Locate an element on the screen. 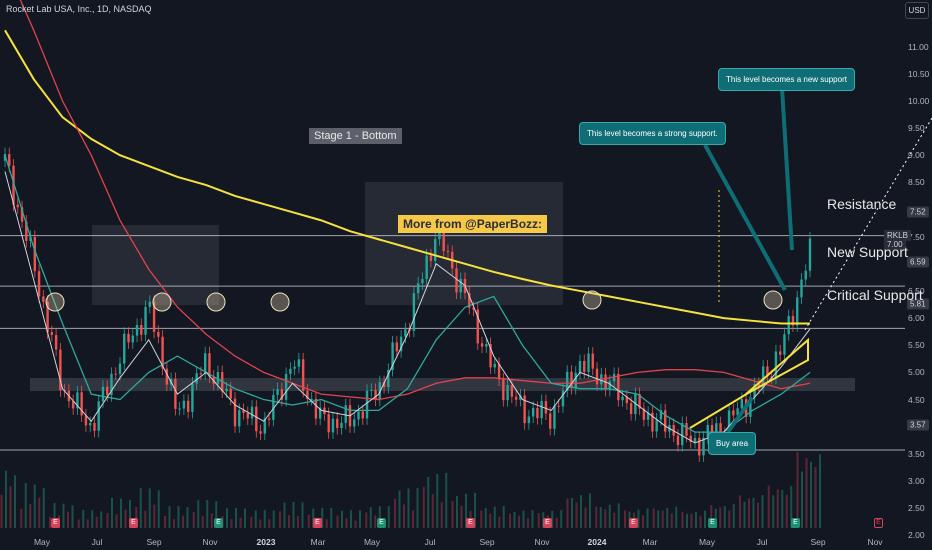 The height and width of the screenshot is (550, 932). y-tick-label: 5.00 is located at coordinates (916, 372).